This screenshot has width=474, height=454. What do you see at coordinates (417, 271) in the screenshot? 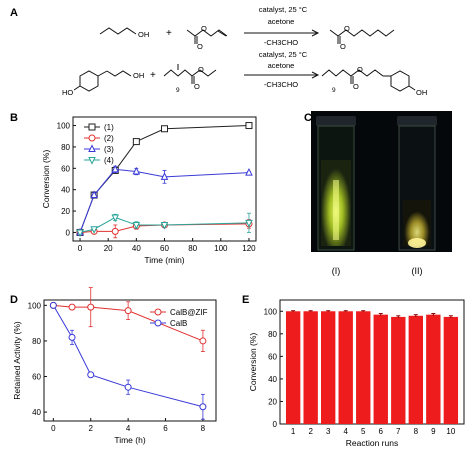
I see `vial-label-2: (II)` at bounding box center [417, 271].